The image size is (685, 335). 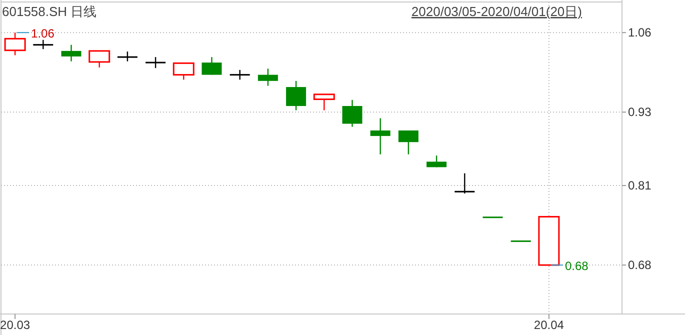 What do you see at coordinates (49, 11) in the screenshot?
I see `chart-title: 601558.SH 日线` at bounding box center [49, 11].